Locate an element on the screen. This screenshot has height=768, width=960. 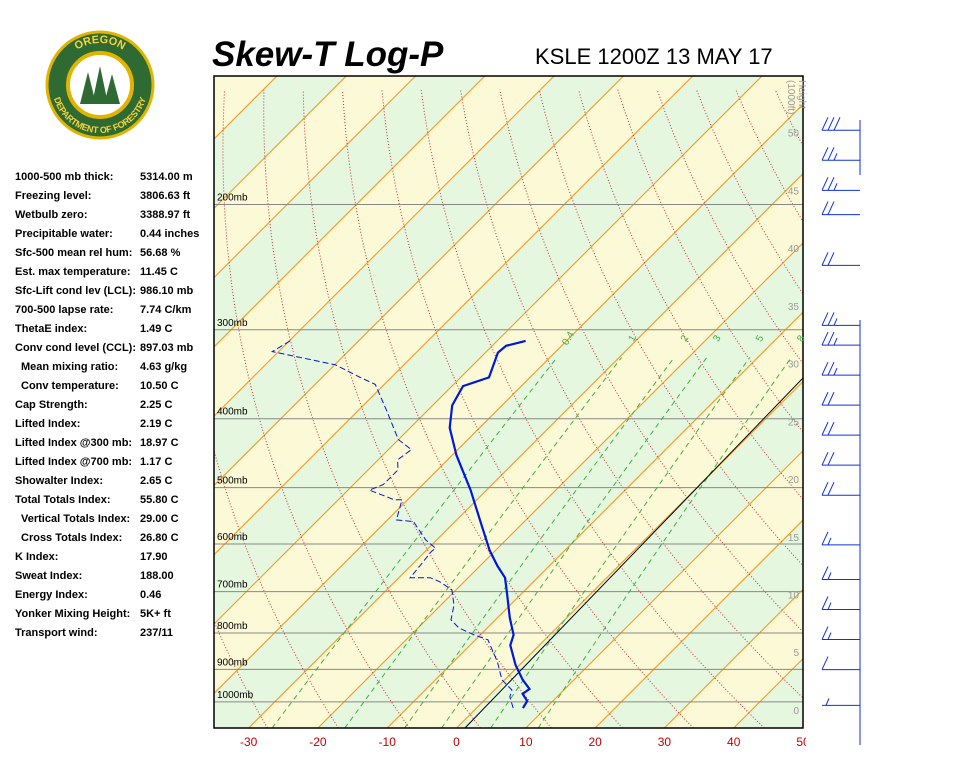
logo-top: OREGON is located at coordinates (100, 43).